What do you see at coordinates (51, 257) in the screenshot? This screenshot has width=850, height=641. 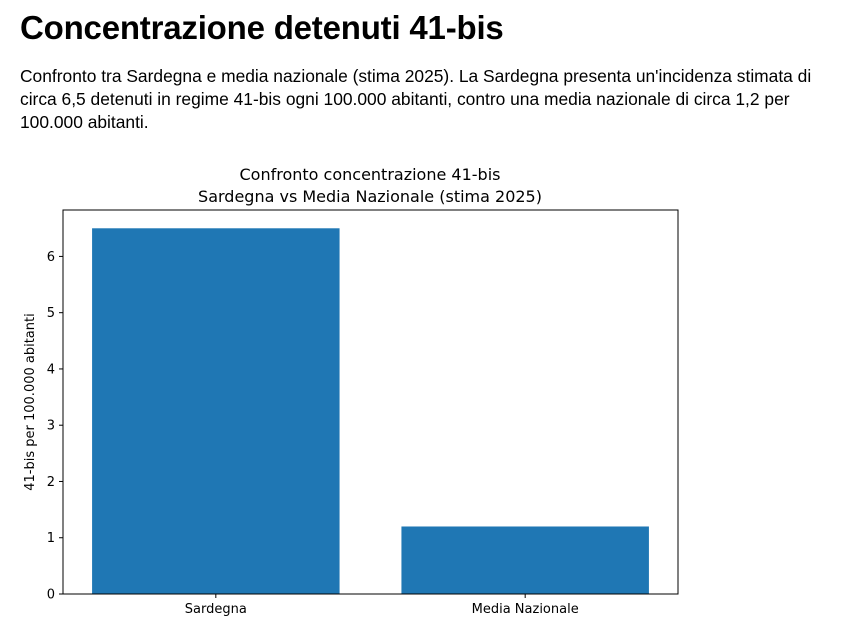 I see `y-tick-label: 6` at bounding box center [51, 257].